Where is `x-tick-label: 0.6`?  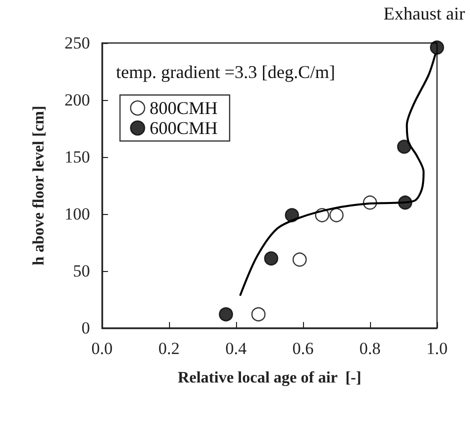
x-tick-label: 0.6 is located at coordinates (303, 348).